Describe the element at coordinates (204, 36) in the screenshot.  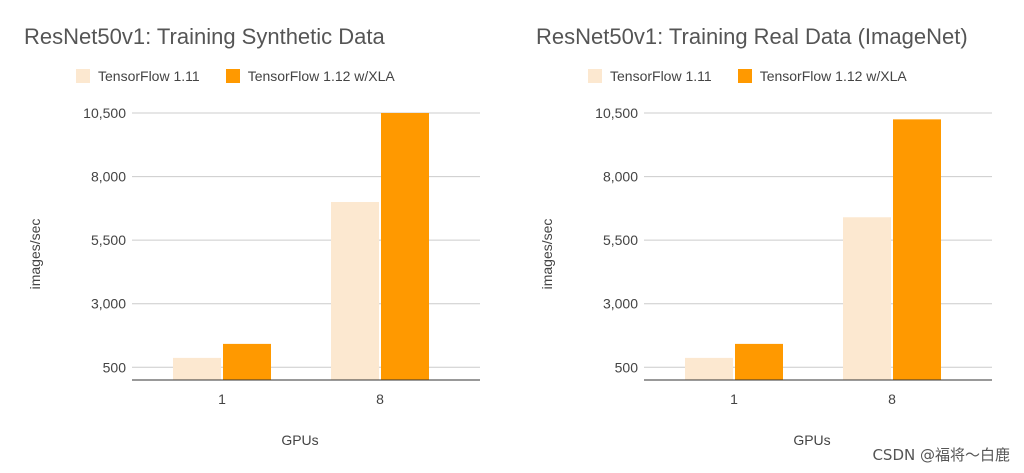
I see `chart-title: ResNet50v1: Training Synthetic Data` at that location.